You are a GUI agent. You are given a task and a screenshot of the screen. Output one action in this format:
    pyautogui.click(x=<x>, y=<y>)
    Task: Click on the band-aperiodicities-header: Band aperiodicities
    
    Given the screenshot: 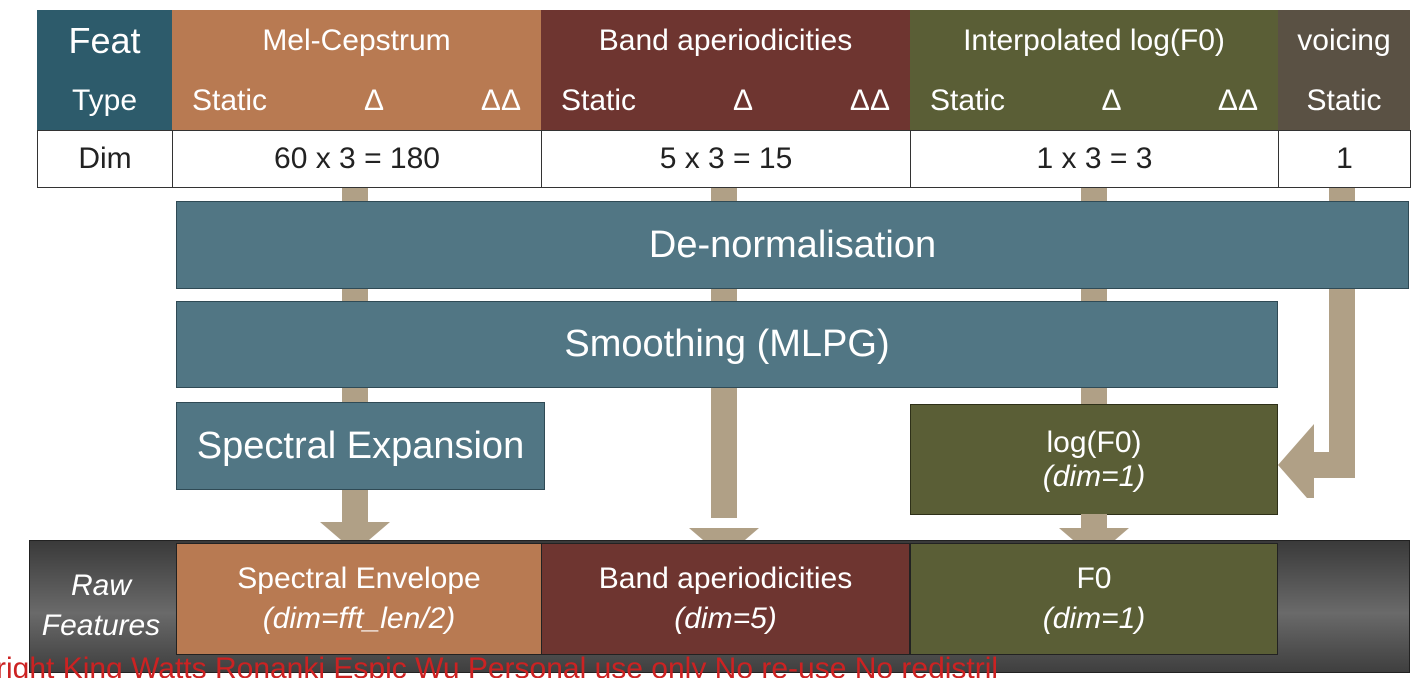 What is the action you would take?
    pyautogui.click(x=725, y=41)
    